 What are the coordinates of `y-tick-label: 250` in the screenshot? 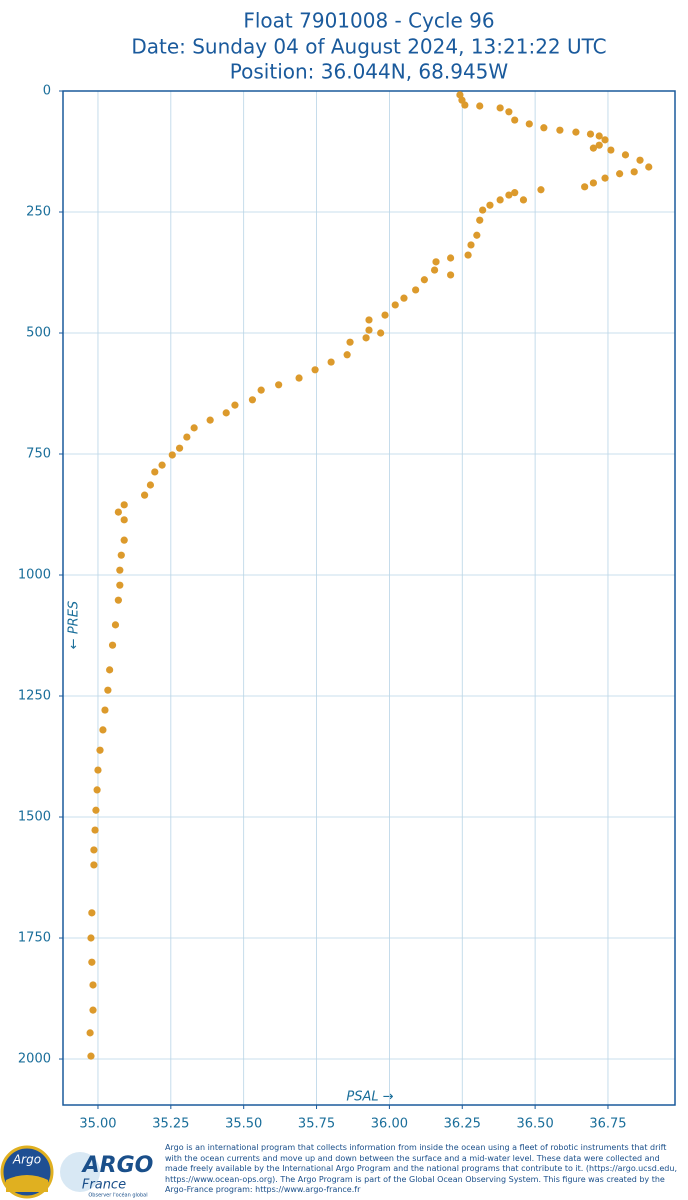 It's located at (38, 212).